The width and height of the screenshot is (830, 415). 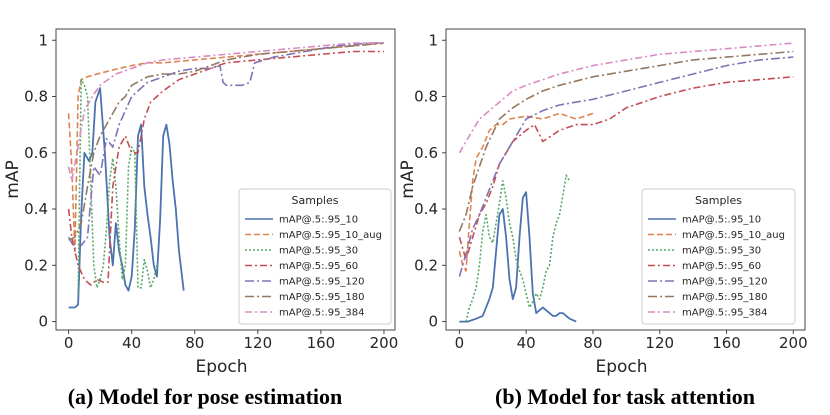 What do you see at coordinates (205, 396) in the screenshot?
I see `figure-caption: (a) Model for pose estimation` at bounding box center [205, 396].